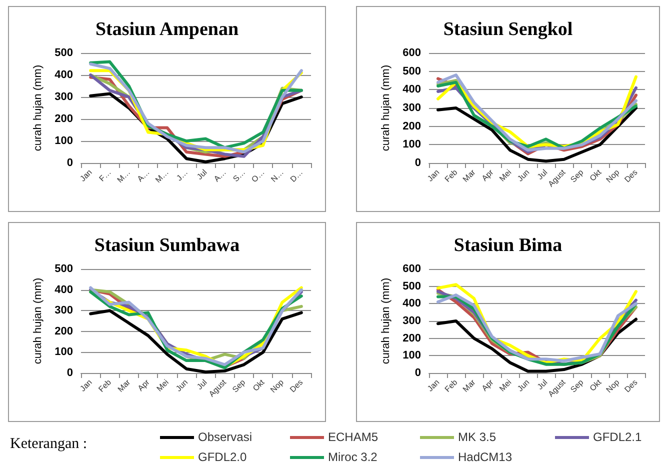 The height and width of the screenshot is (470, 663). Describe the element at coordinates (49, 444) in the screenshot. I see `legend-title: Keterangan :` at that location.